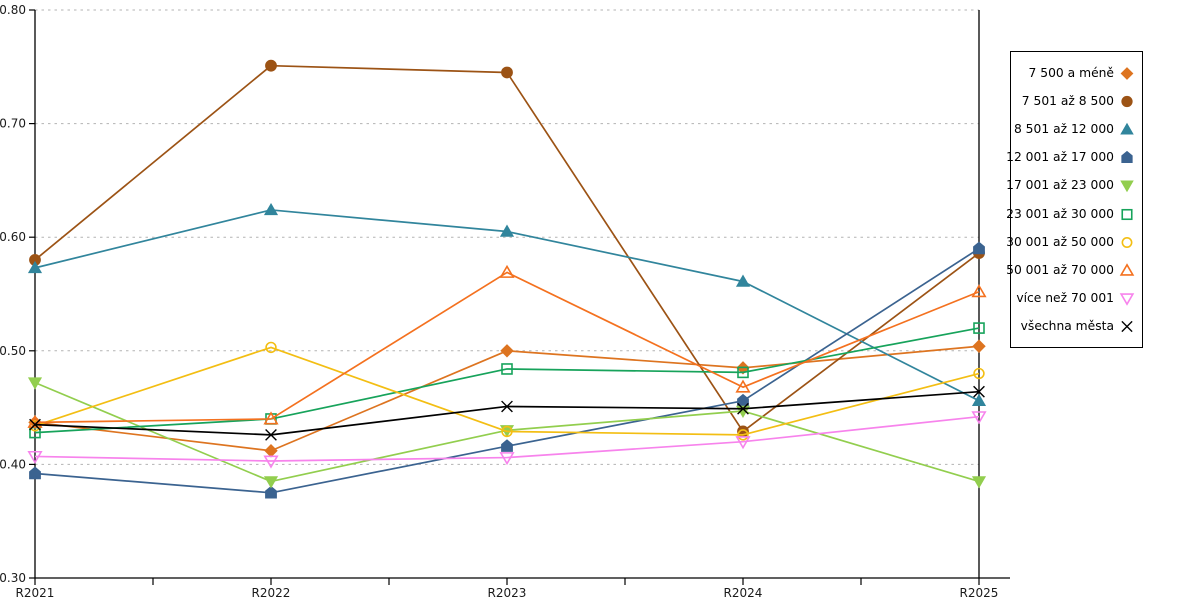 The width and height of the screenshot is (1200, 600). I want to click on y-tick-label: 0.30, so click(13, 578).